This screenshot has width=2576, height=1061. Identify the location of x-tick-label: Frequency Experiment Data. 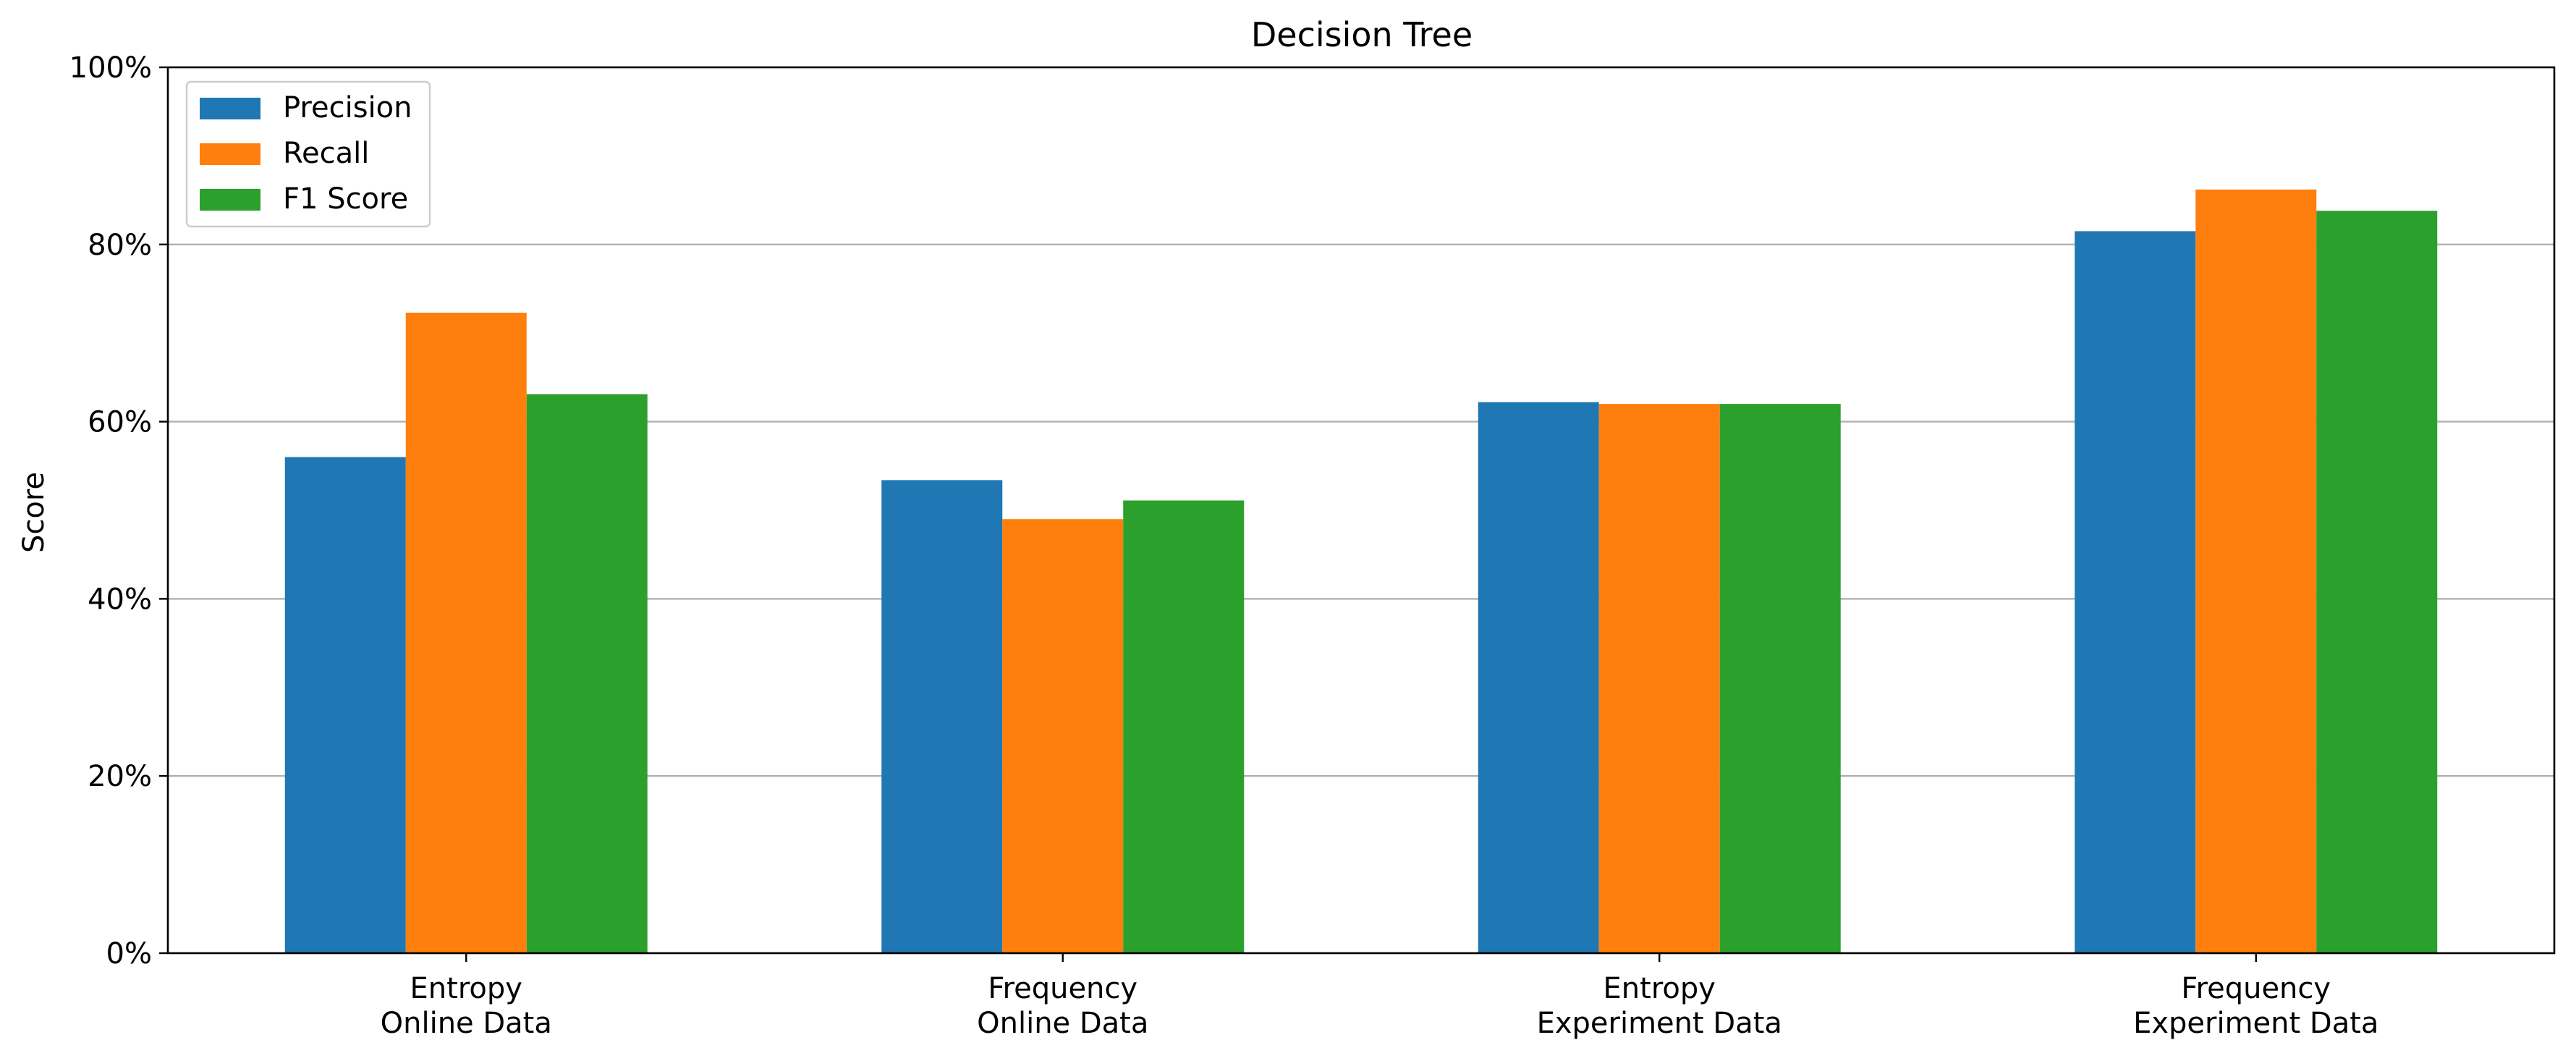
(2255, 1006).